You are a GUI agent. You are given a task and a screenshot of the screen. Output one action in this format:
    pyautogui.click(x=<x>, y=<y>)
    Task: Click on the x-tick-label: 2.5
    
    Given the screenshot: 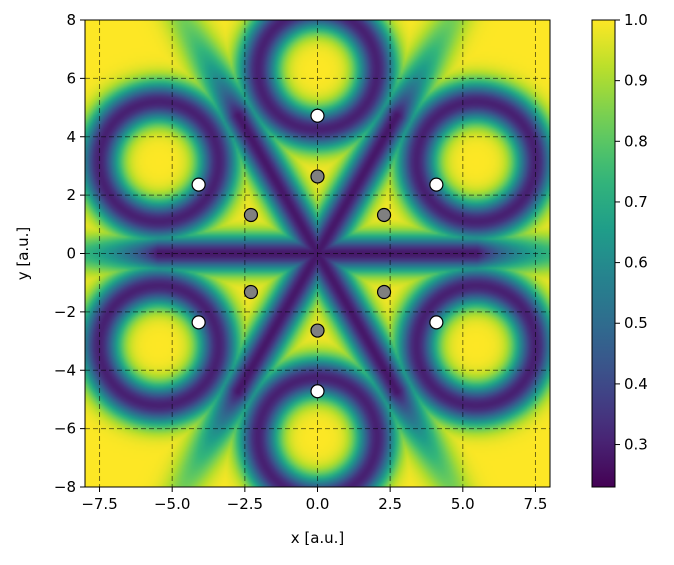 What is the action you would take?
    pyautogui.click(x=390, y=504)
    